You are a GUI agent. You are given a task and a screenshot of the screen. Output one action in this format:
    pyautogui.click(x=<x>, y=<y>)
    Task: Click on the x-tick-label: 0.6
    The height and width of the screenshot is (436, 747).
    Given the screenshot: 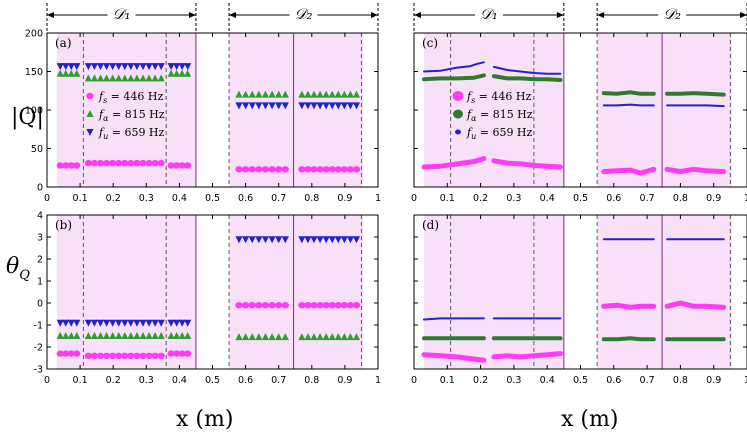 What is the action you would take?
    pyautogui.click(x=613, y=198)
    